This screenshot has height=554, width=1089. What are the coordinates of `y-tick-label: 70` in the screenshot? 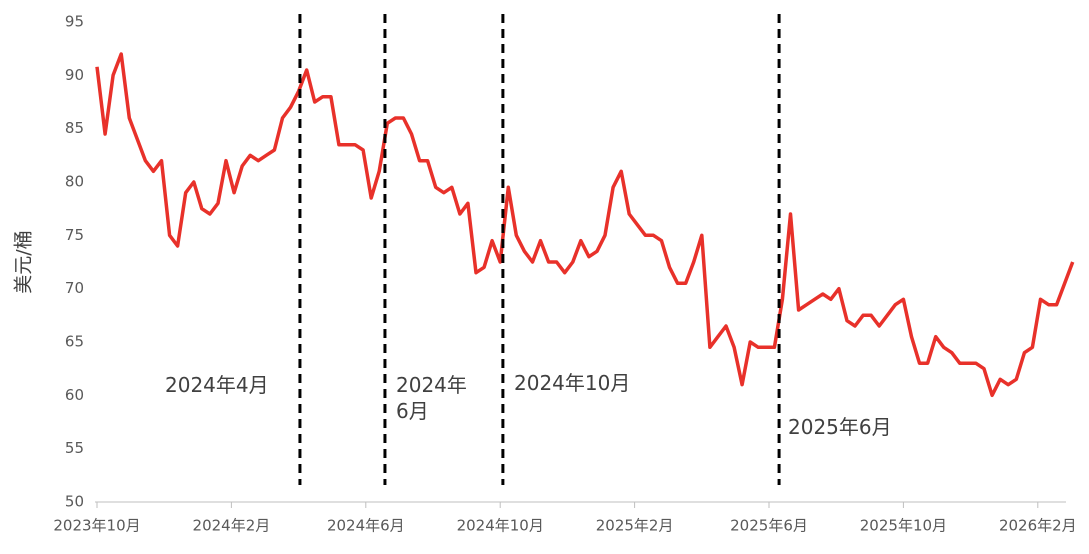 It's located at (74, 288).